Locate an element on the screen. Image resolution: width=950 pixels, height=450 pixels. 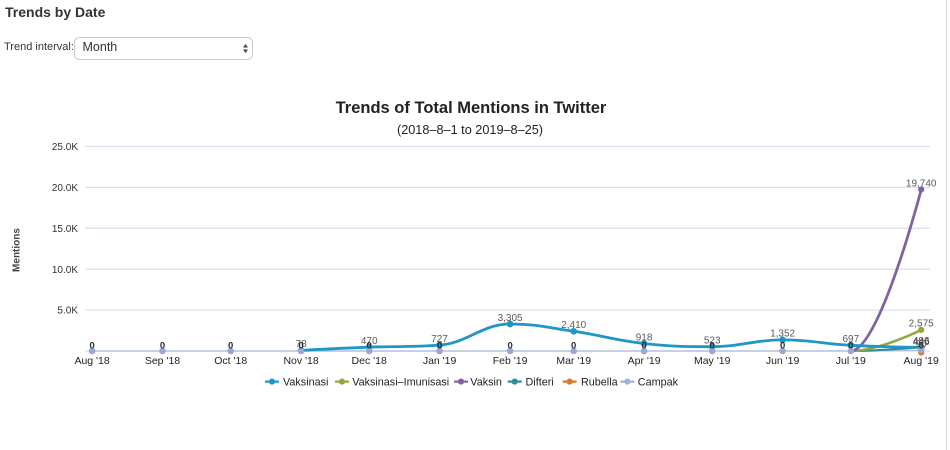
svg-text: Oct '18 is located at coordinates (230, 361).